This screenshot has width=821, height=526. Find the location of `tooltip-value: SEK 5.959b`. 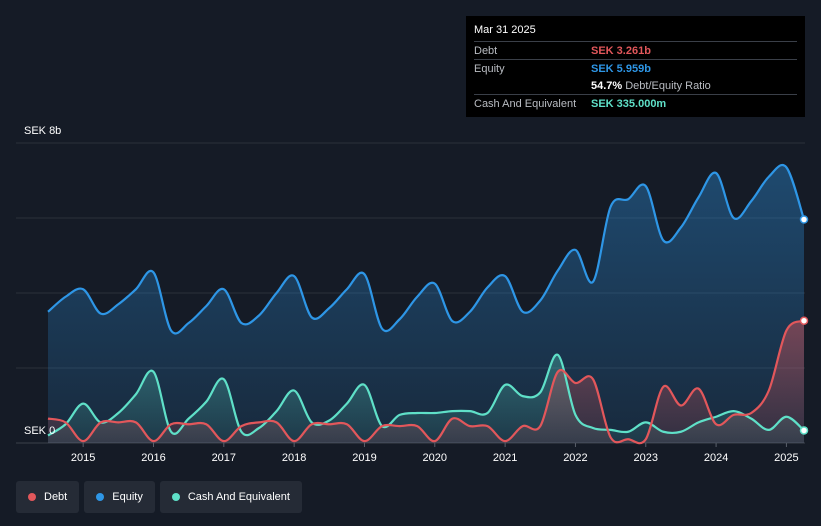

tooltip-value: SEK 5.959b is located at coordinates (621, 69).